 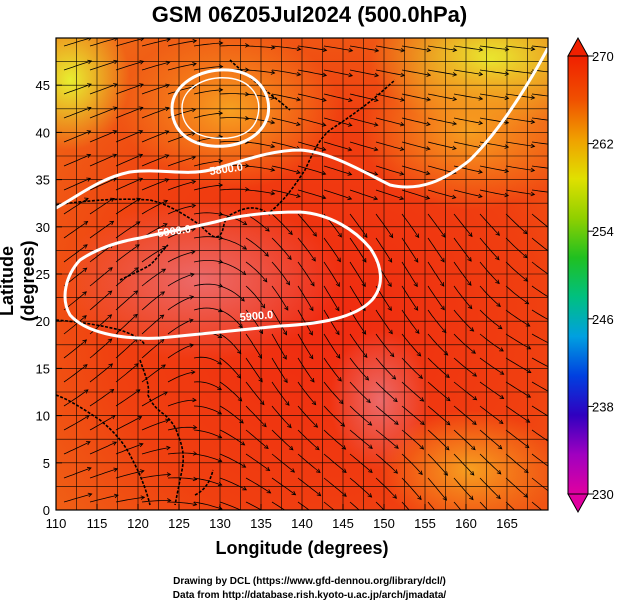 What do you see at coordinates (603, 319) in the screenshot?
I see `colorbar-tick-label: 246` at bounding box center [603, 319].